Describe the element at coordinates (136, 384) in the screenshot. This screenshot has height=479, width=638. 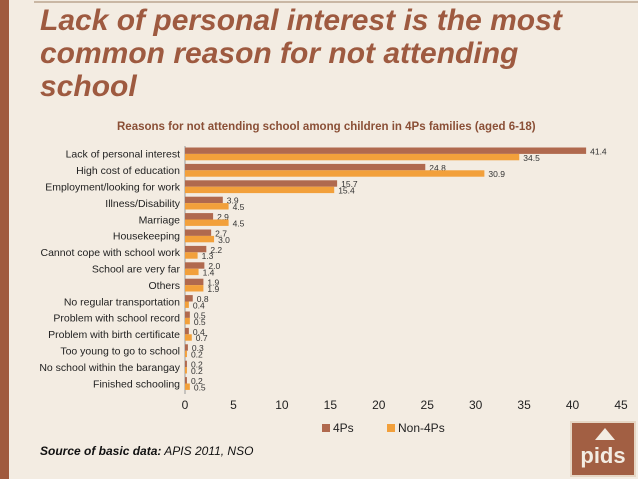
I see `category-label: Finished schooling` at that location.